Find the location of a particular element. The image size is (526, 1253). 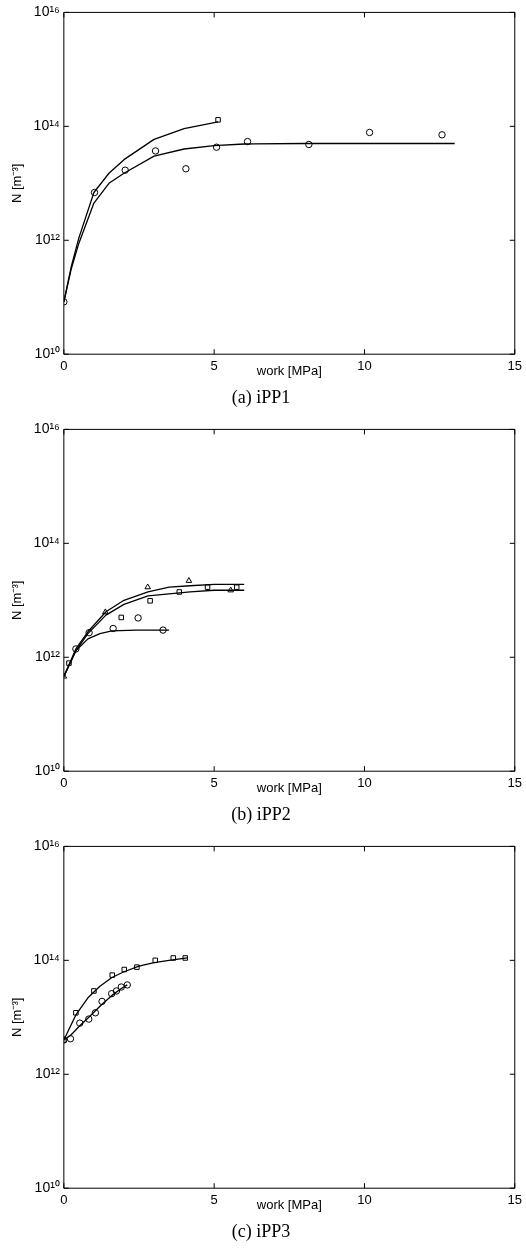

text: (a) iPP1 is located at coordinates (261, 397).